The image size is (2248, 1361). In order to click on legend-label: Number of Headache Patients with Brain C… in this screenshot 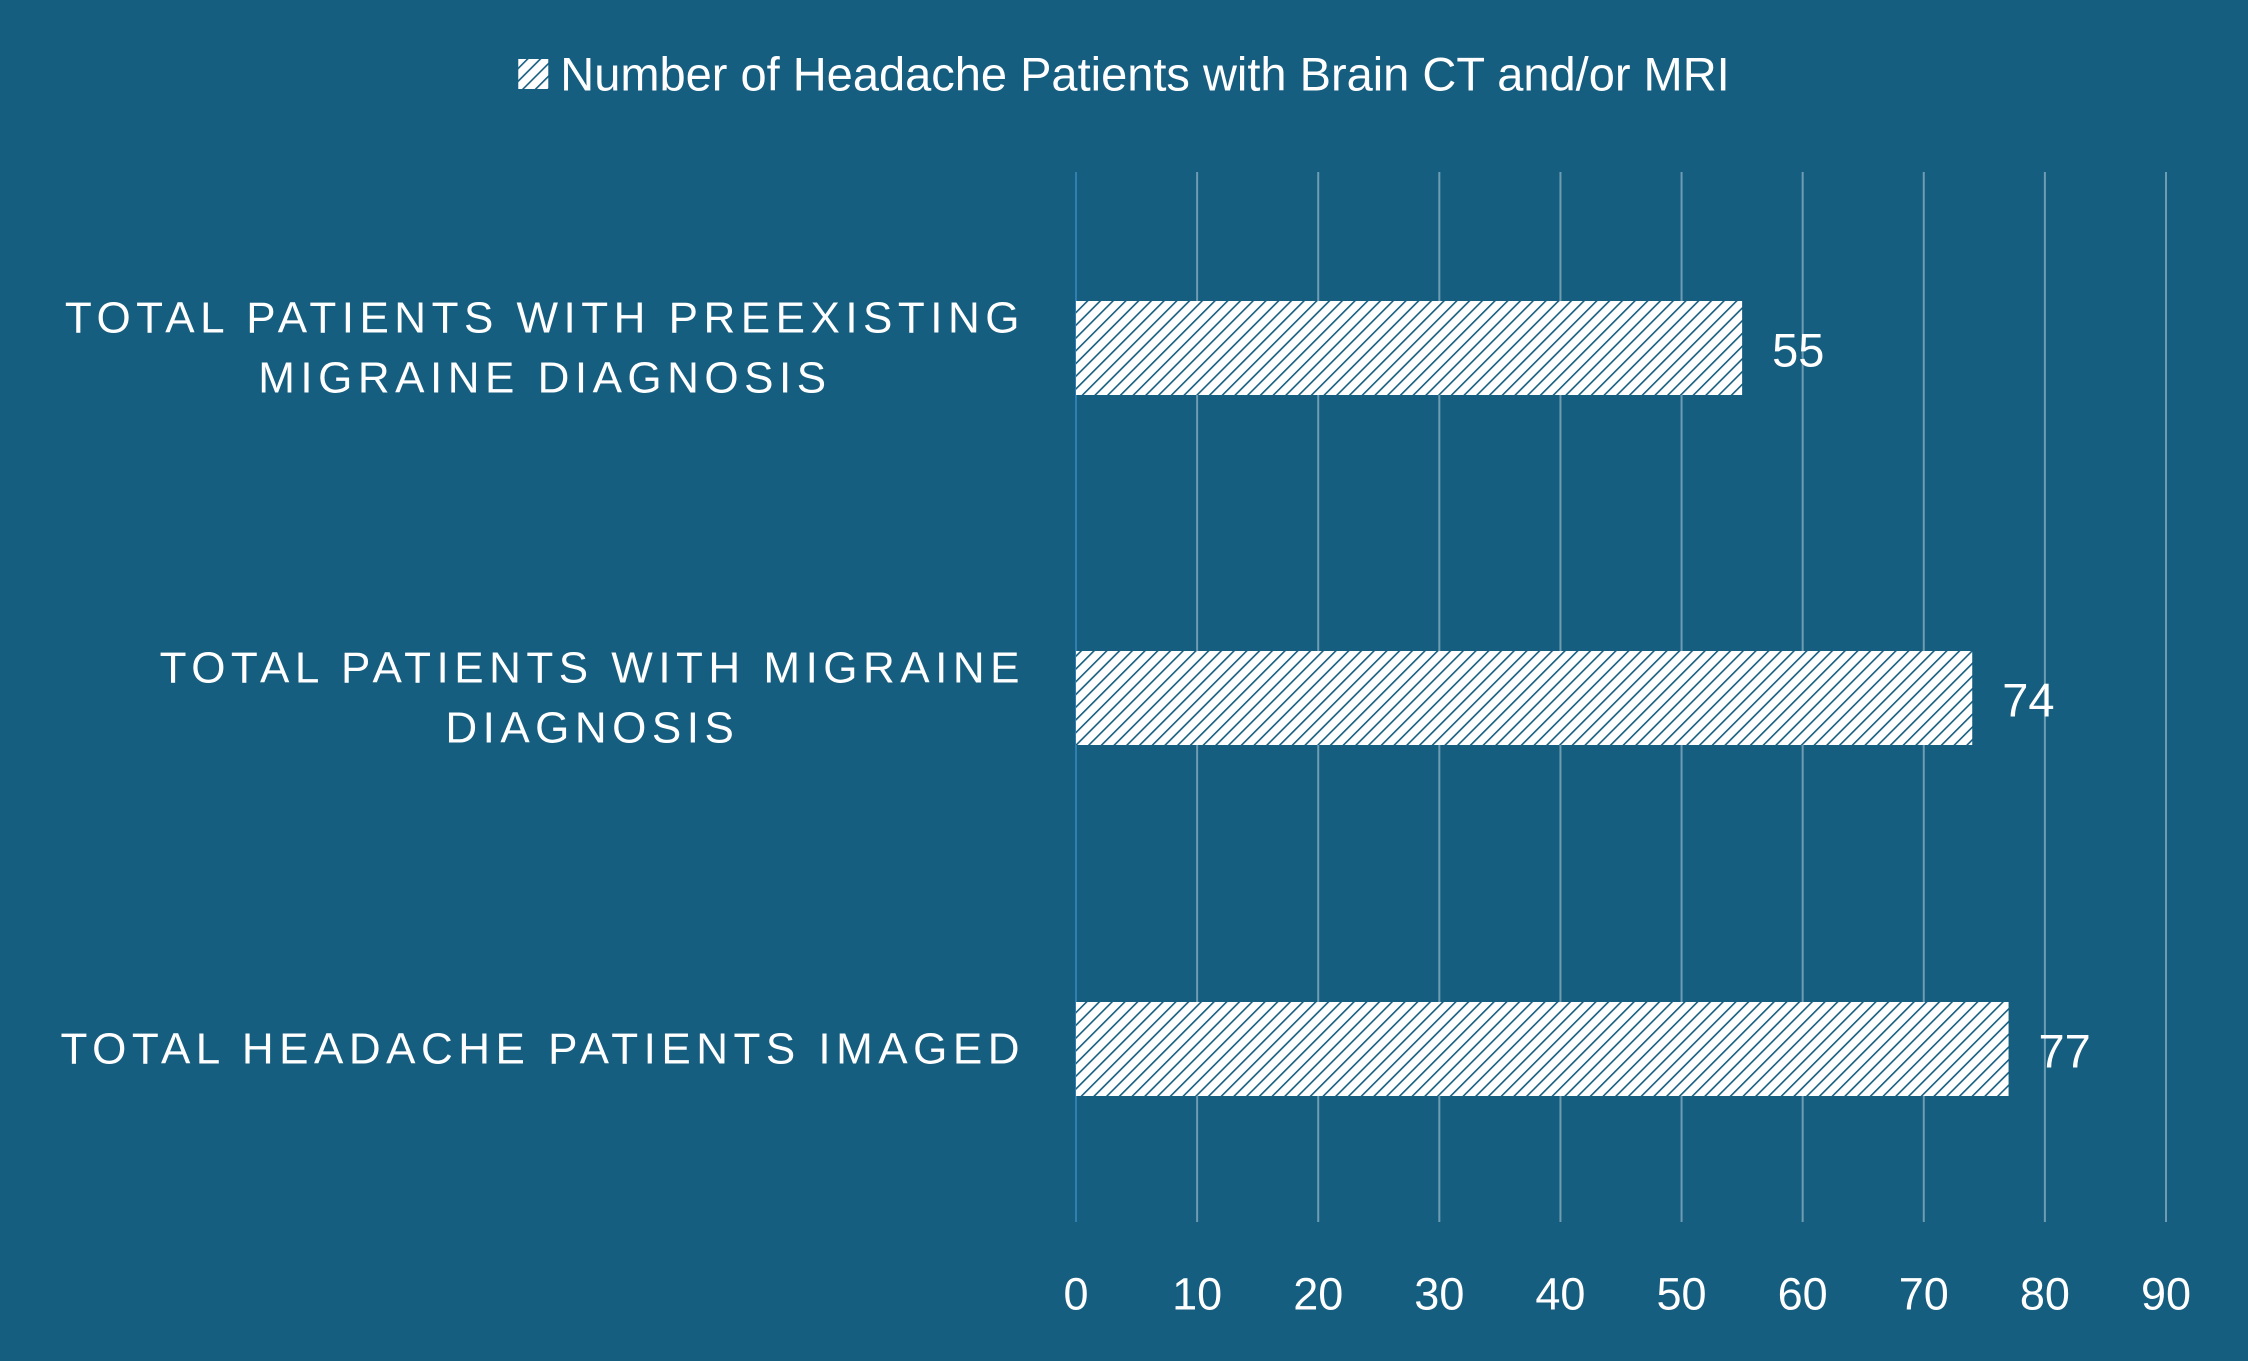, I will do `click(1144, 74)`.